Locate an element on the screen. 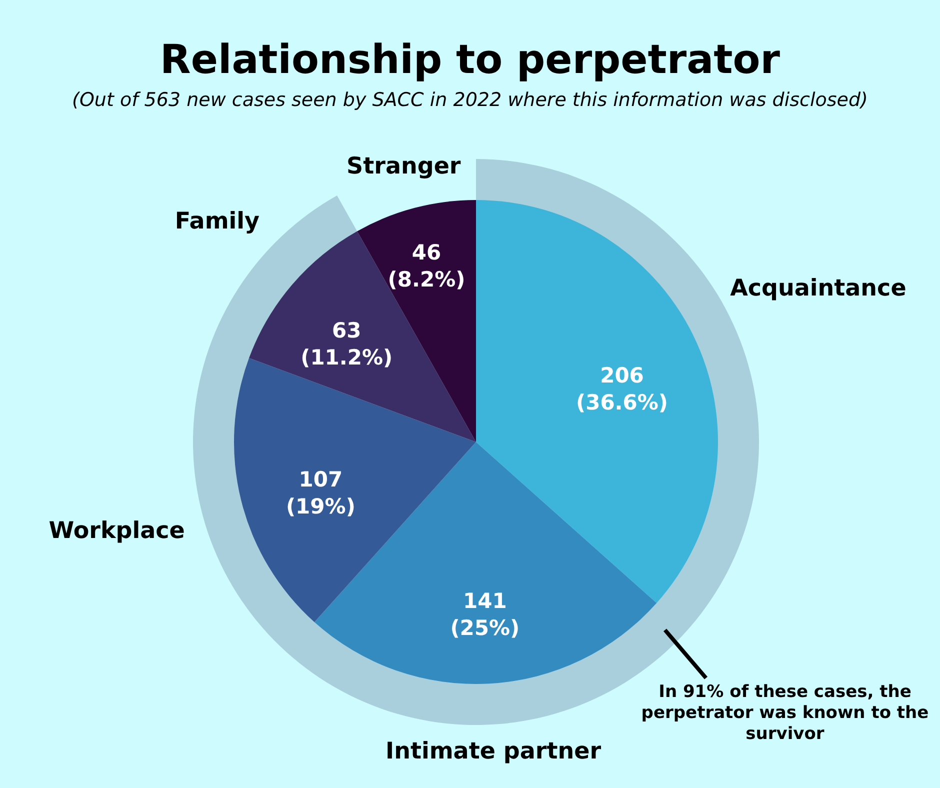  slice-label: Workplace is located at coordinates (116, 531).